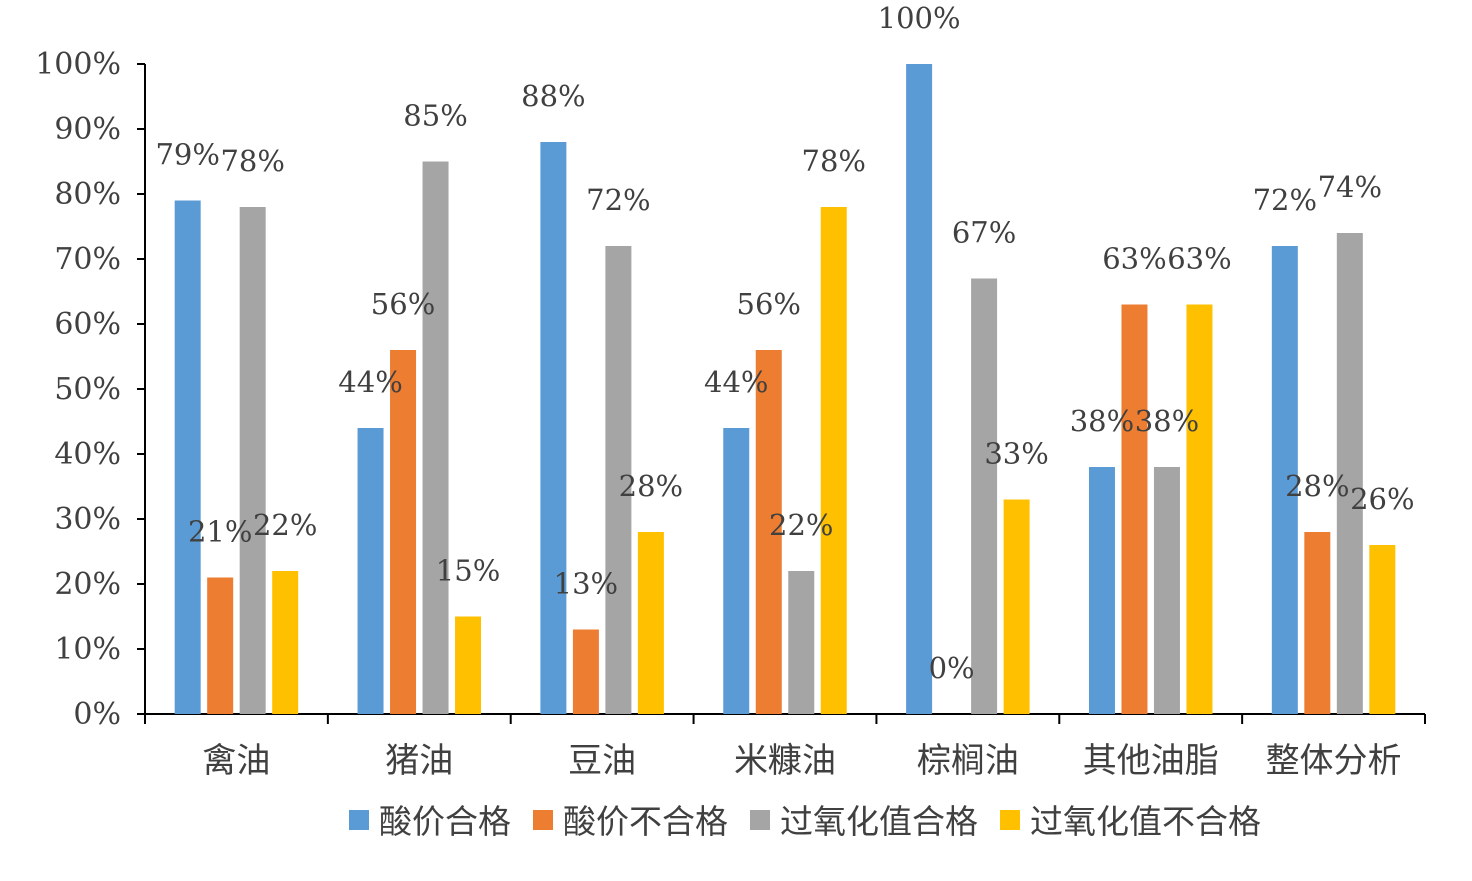  What do you see at coordinates (87, 259) in the screenshot?
I see `y-tick-label: 70%` at bounding box center [87, 259].